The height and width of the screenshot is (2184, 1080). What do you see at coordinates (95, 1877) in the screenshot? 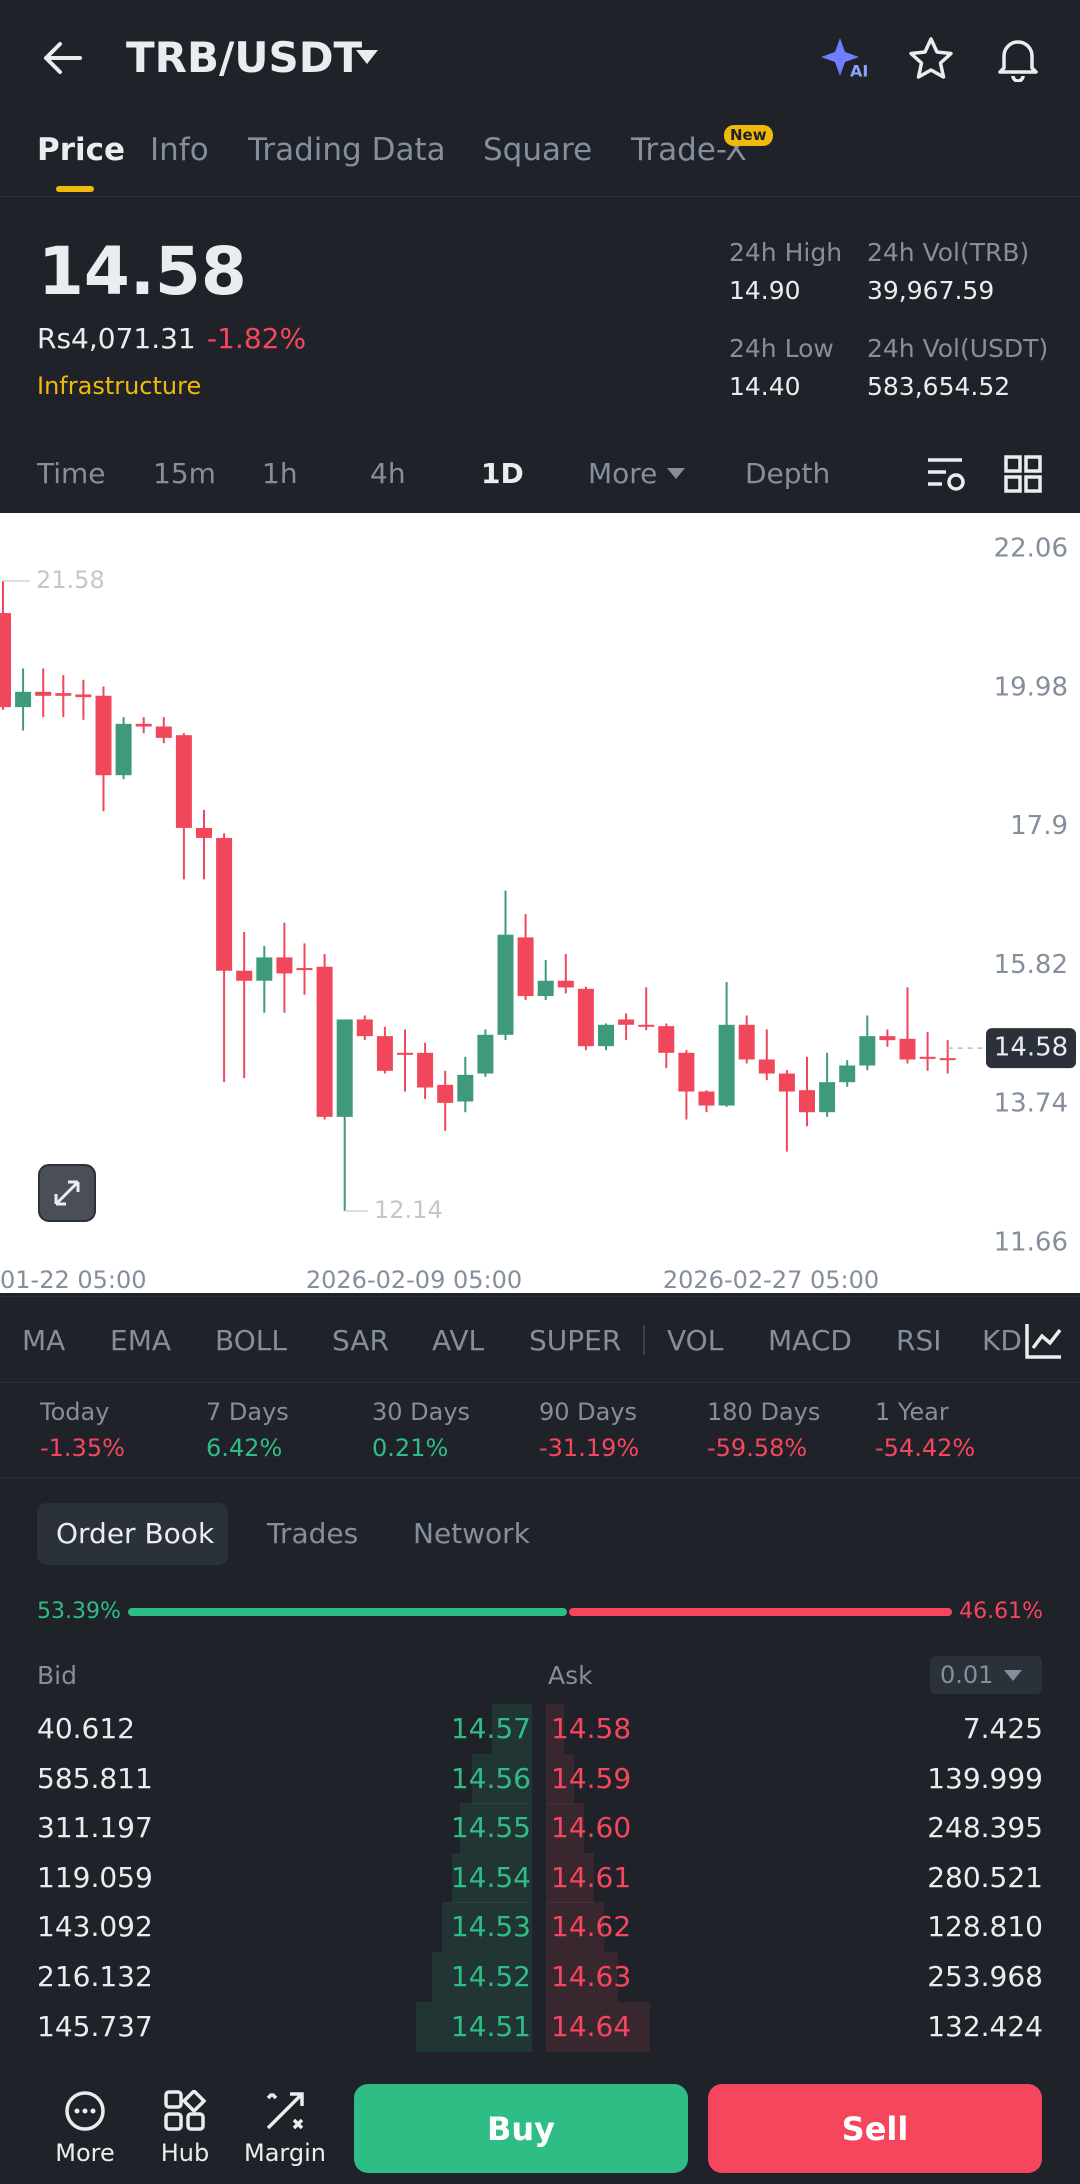
I see `bid-qty: 119.059` at bounding box center [95, 1877].